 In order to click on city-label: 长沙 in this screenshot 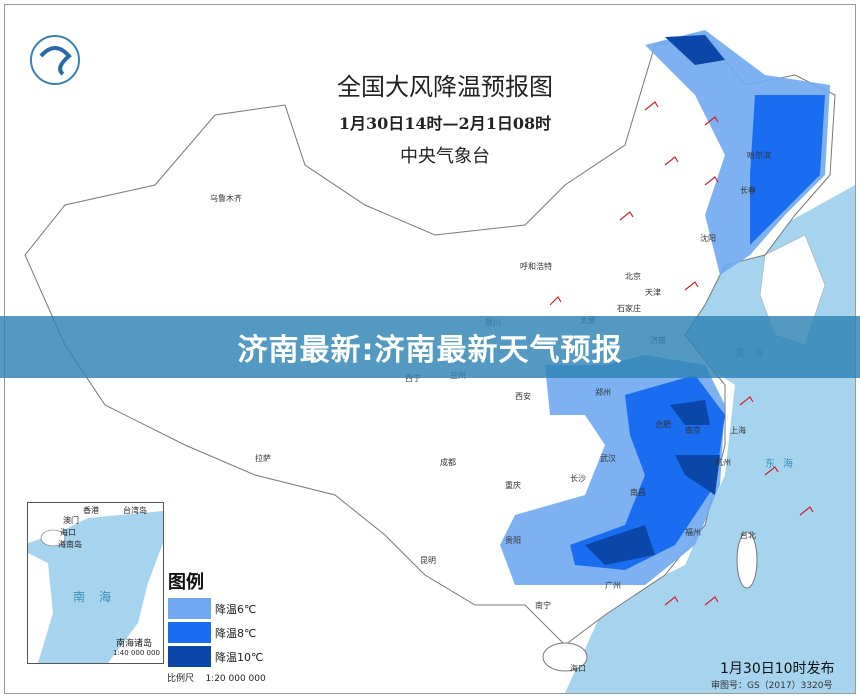, I will do `click(578, 478)`.